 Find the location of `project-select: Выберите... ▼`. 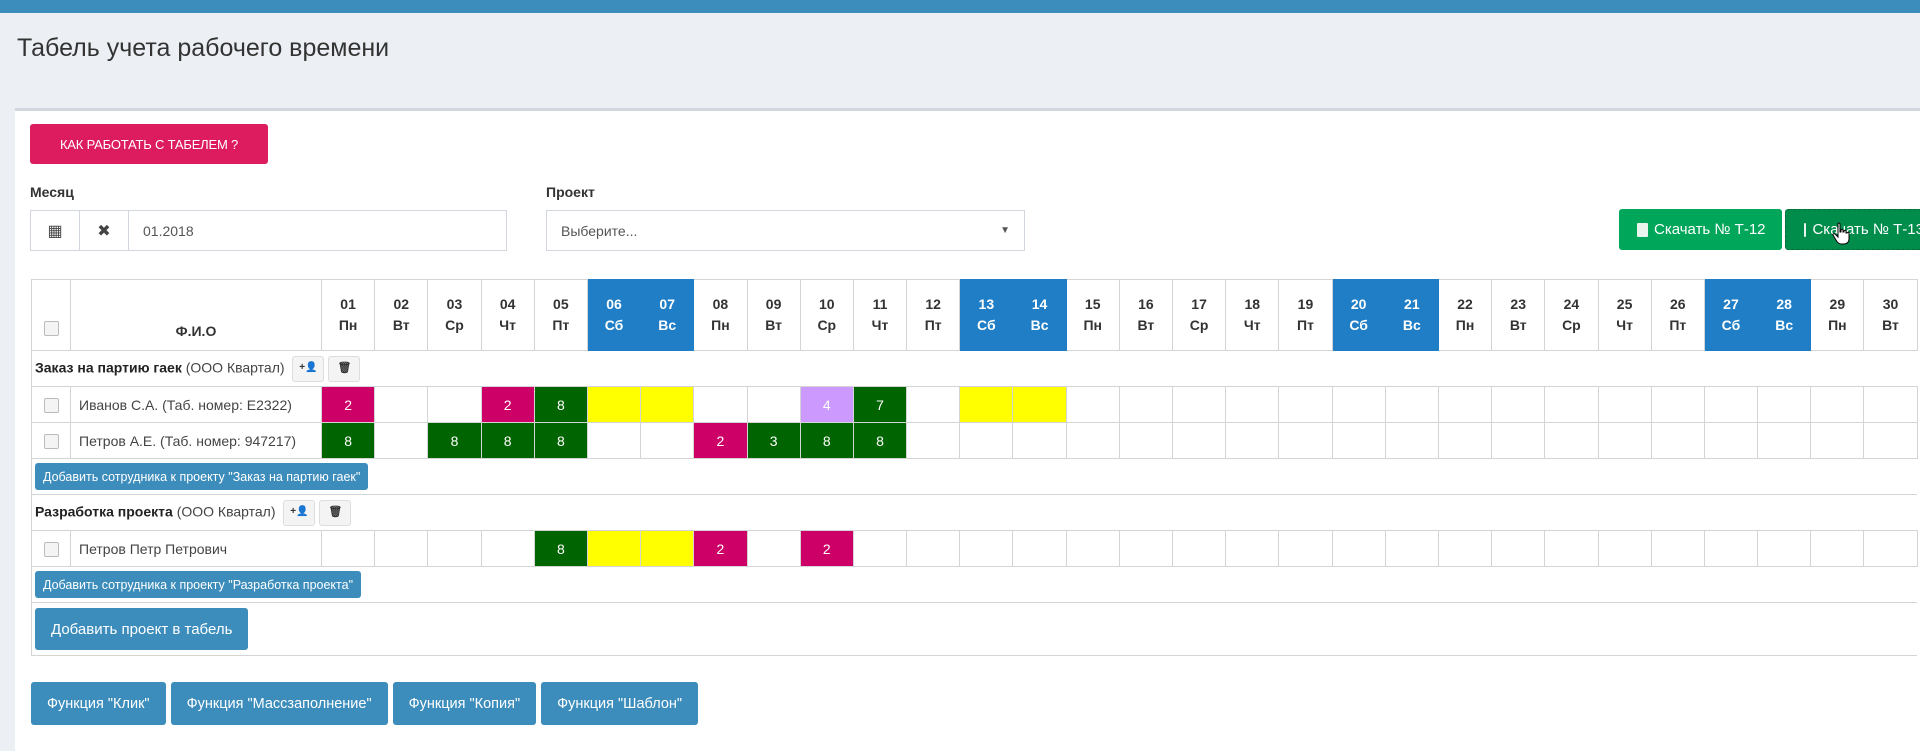

project-select: Выберите... ▼ is located at coordinates (785, 230).